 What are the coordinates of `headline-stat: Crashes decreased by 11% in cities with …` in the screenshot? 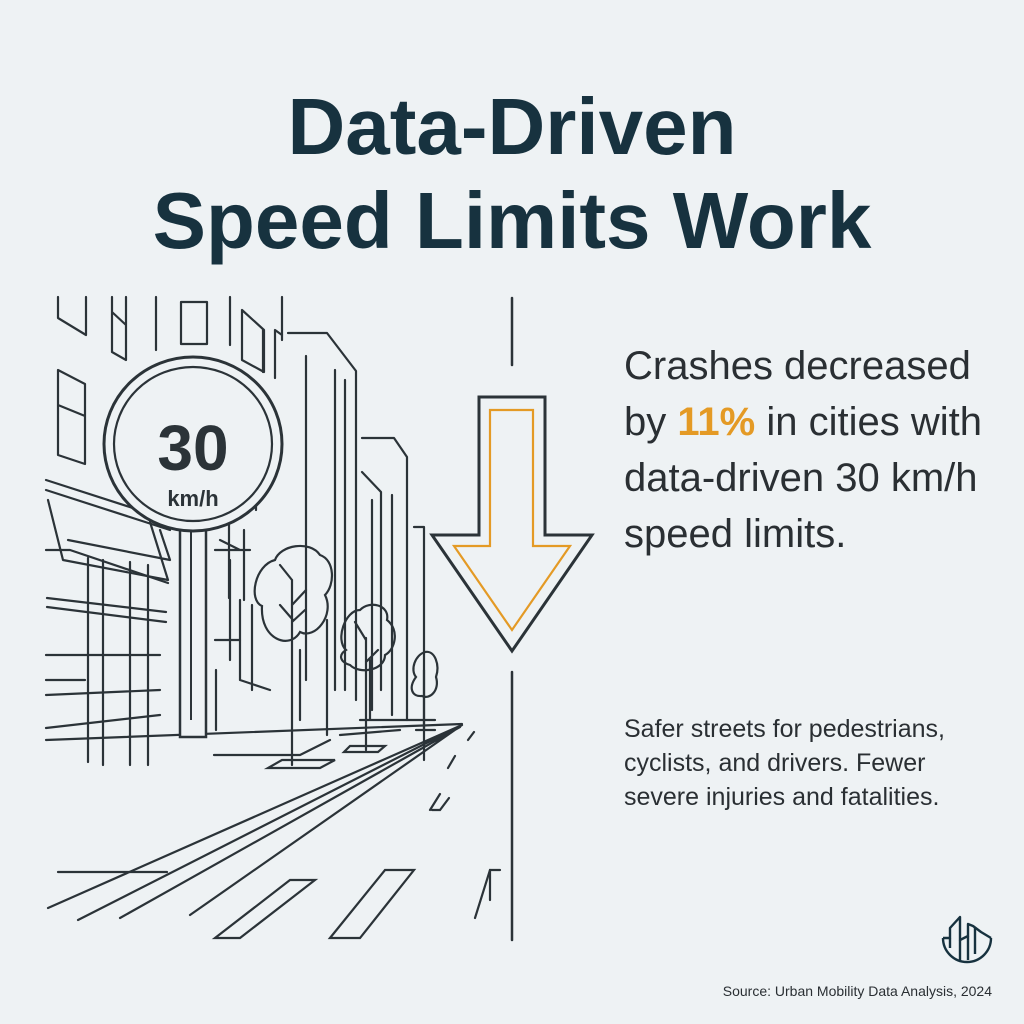 It's located at (814, 450).